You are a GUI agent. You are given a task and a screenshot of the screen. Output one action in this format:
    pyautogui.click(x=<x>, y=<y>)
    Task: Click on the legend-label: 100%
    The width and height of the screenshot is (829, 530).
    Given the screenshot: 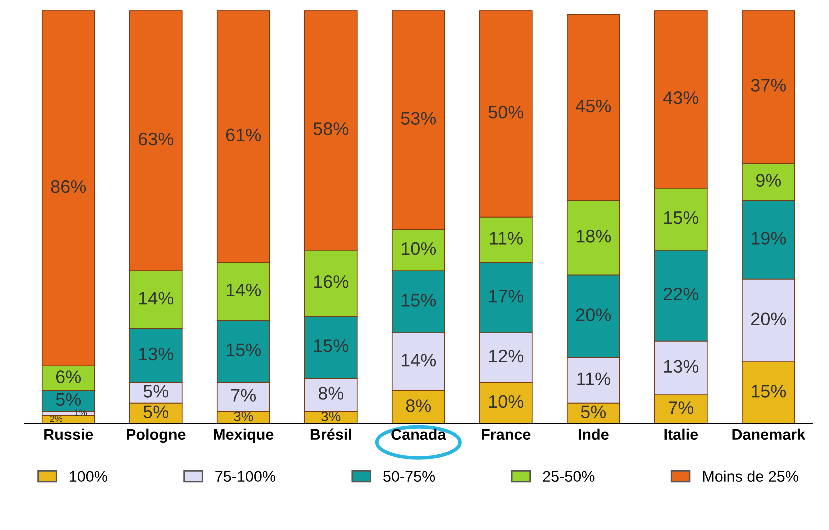 What is the action you would take?
    pyautogui.click(x=89, y=476)
    